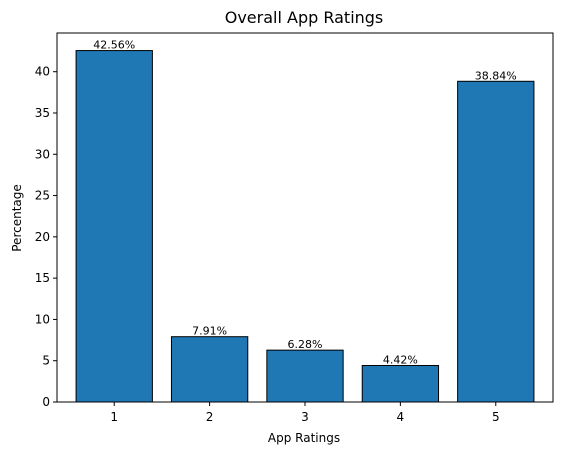 The width and height of the screenshot is (562, 455). Describe the element at coordinates (496, 417) in the screenshot. I see `x-tick-label: 5` at that location.